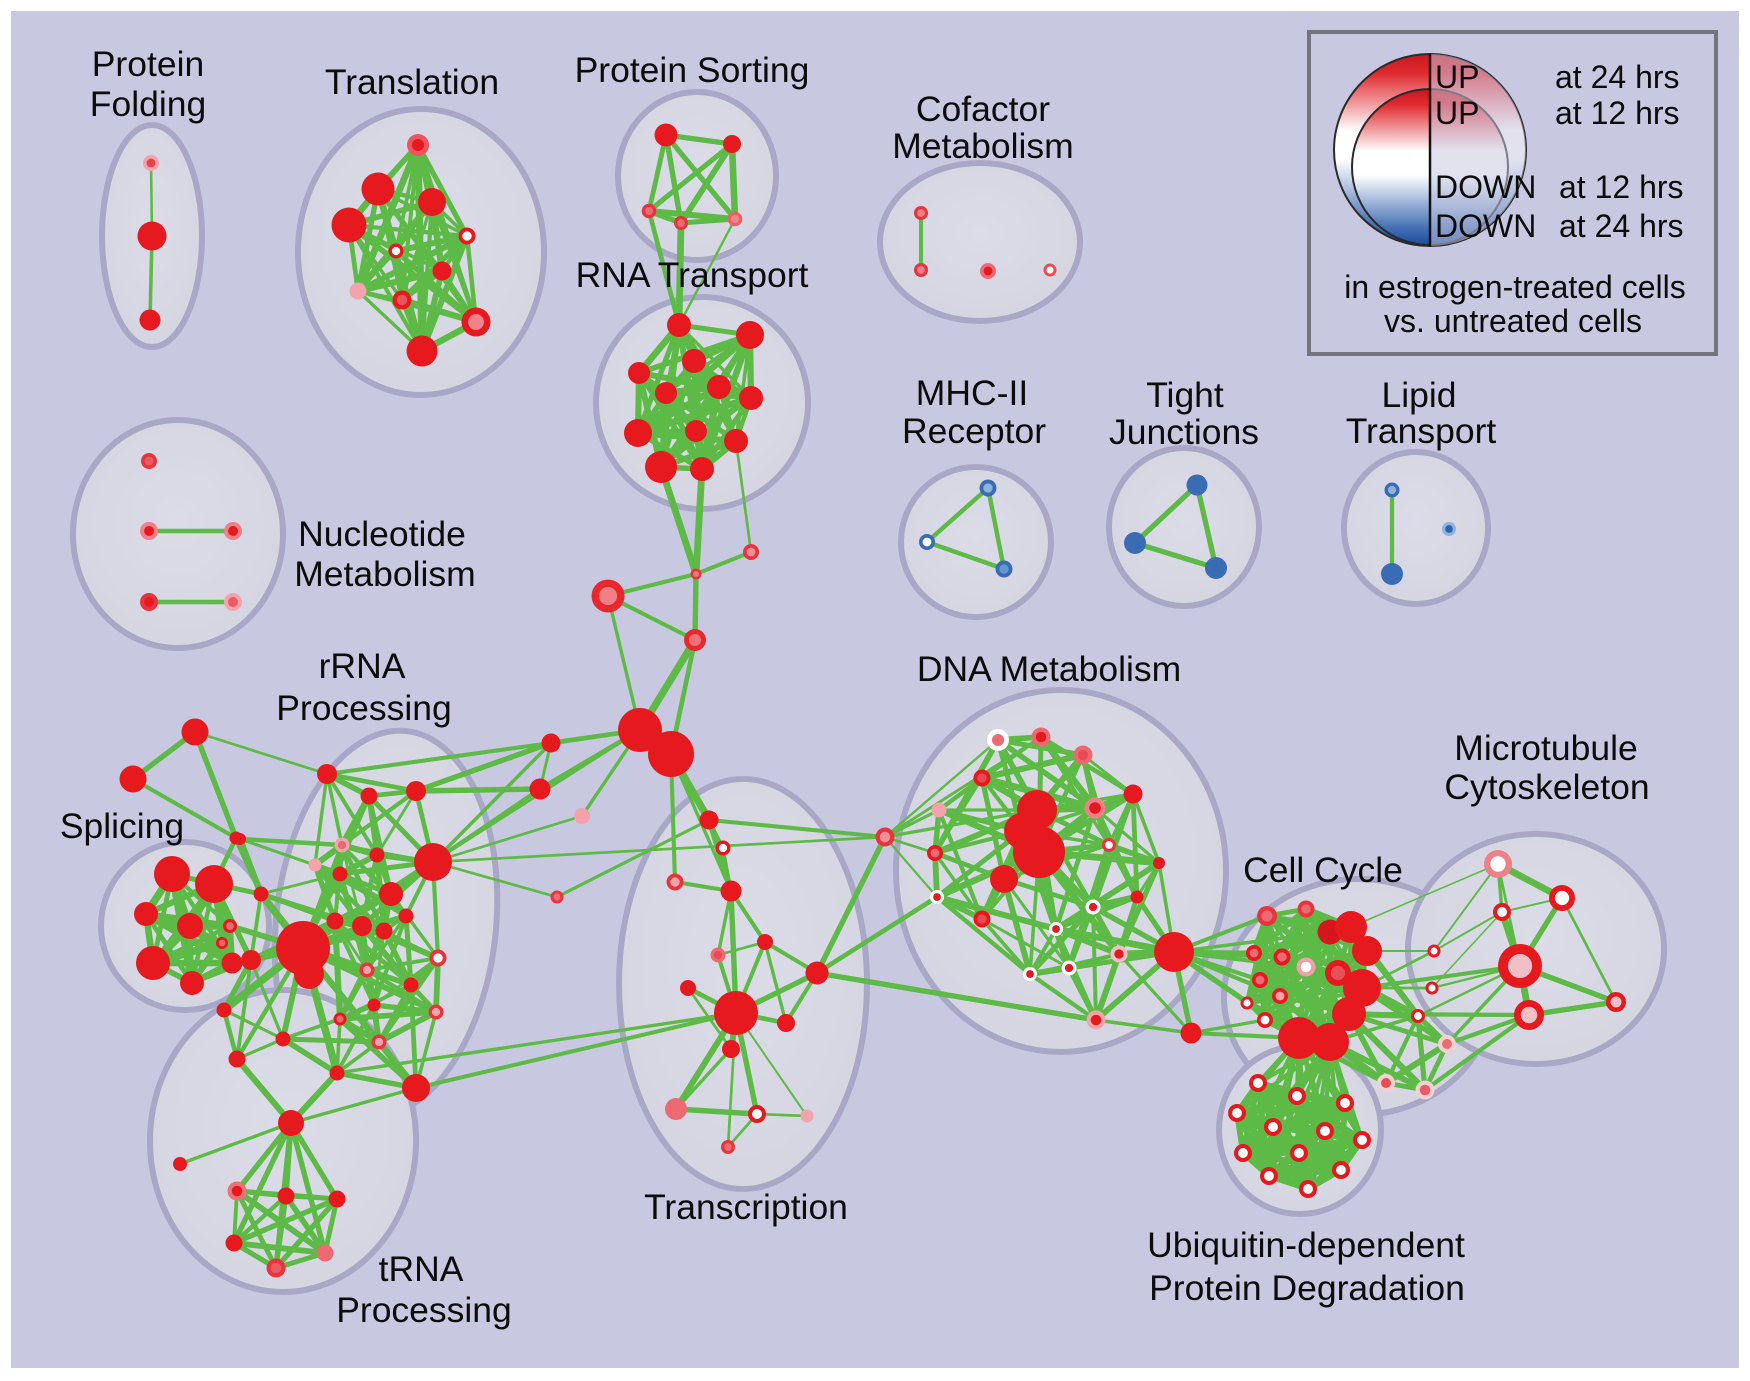 The height and width of the screenshot is (1381, 1750). What do you see at coordinates (421, 1269) in the screenshot?
I see `svg-text: tRNA` at bounding box center [421, 1269].